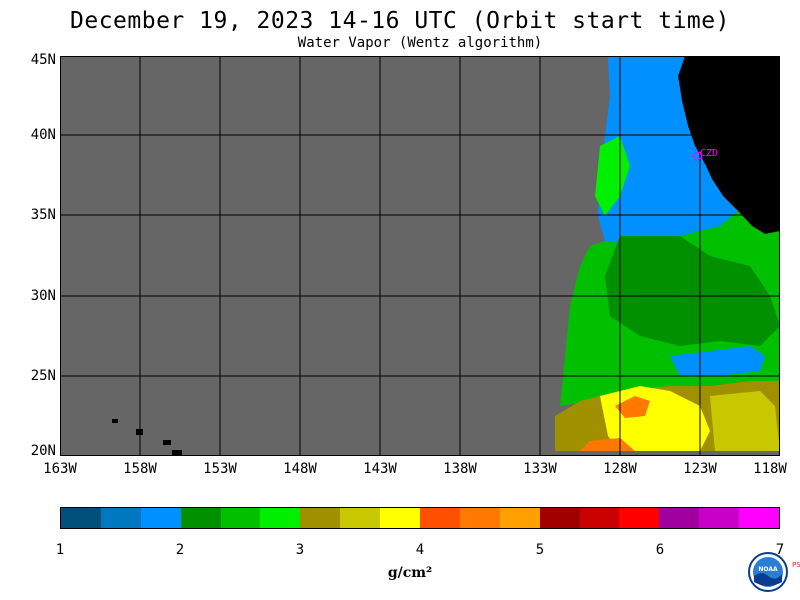 Image resolution: width=800 pixels, height=600 pixels. What do you see at coordinates (180, 550) in the screenshot?
I see `colorbar-tick-2: 2` at bounding box center [180, 550].